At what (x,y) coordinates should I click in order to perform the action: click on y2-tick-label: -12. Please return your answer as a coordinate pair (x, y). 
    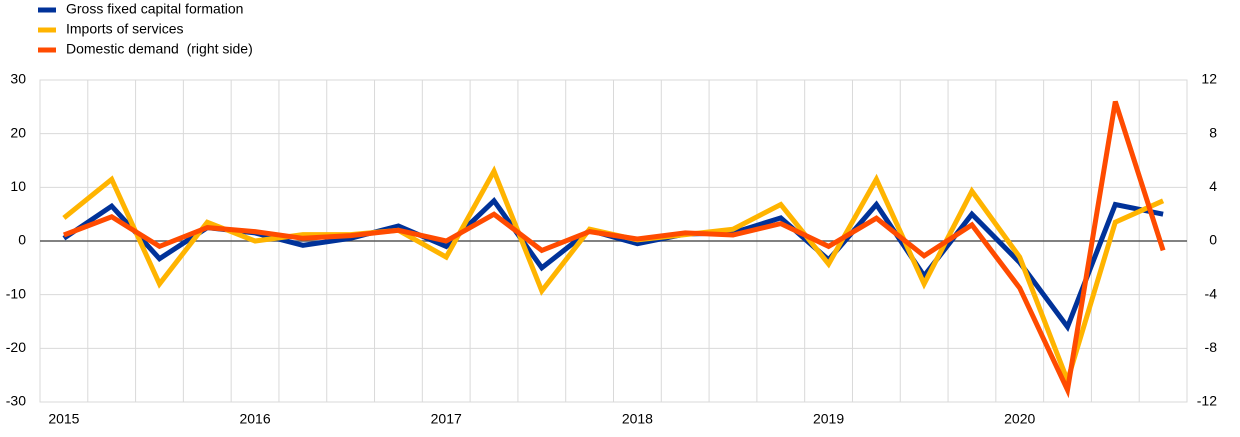
    Looking at the image, I should click on (1207, 401).